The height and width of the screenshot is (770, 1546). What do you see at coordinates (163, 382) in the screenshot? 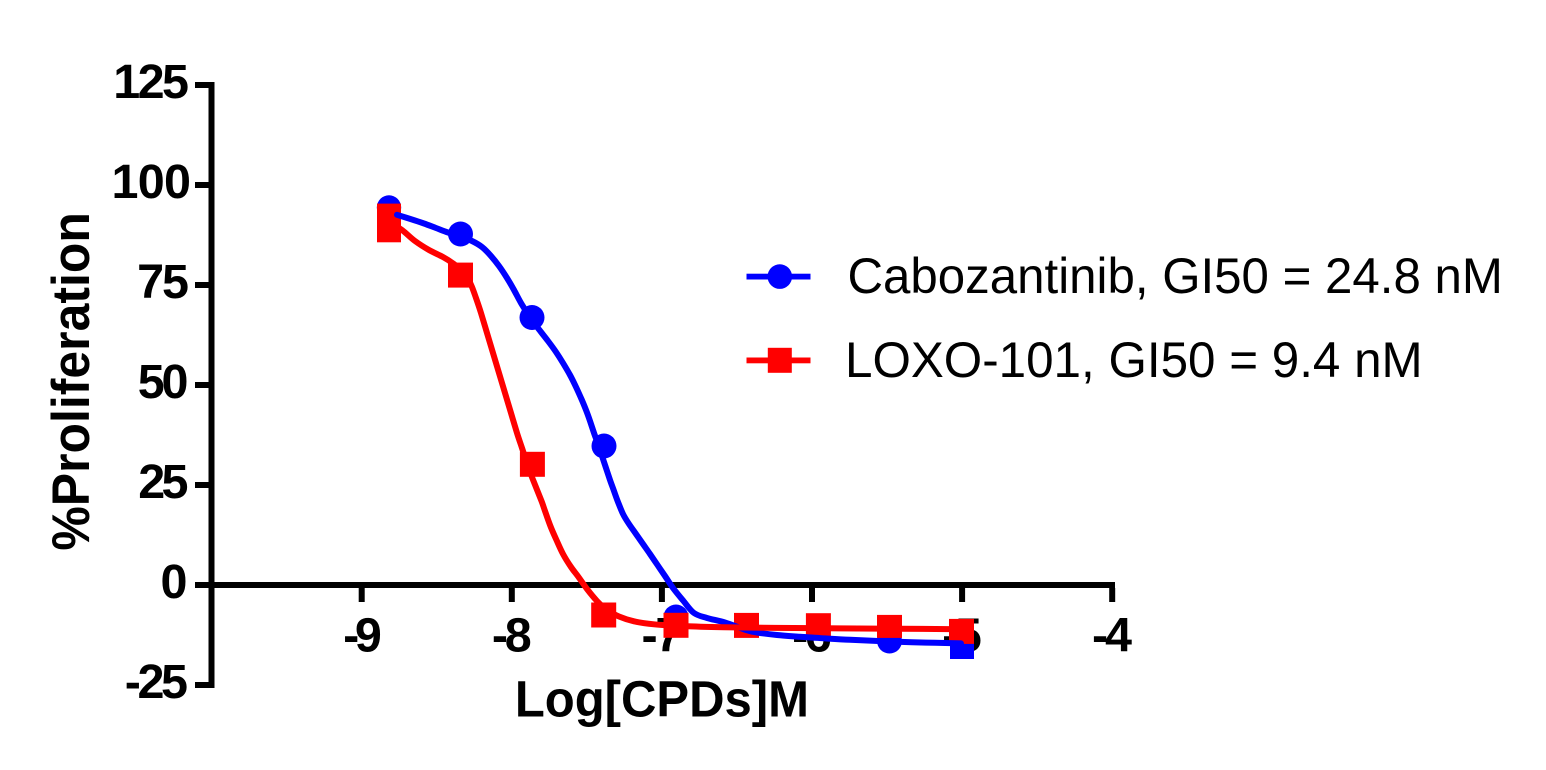
I see `svg-text: 50` at bounding box center [163, 382].